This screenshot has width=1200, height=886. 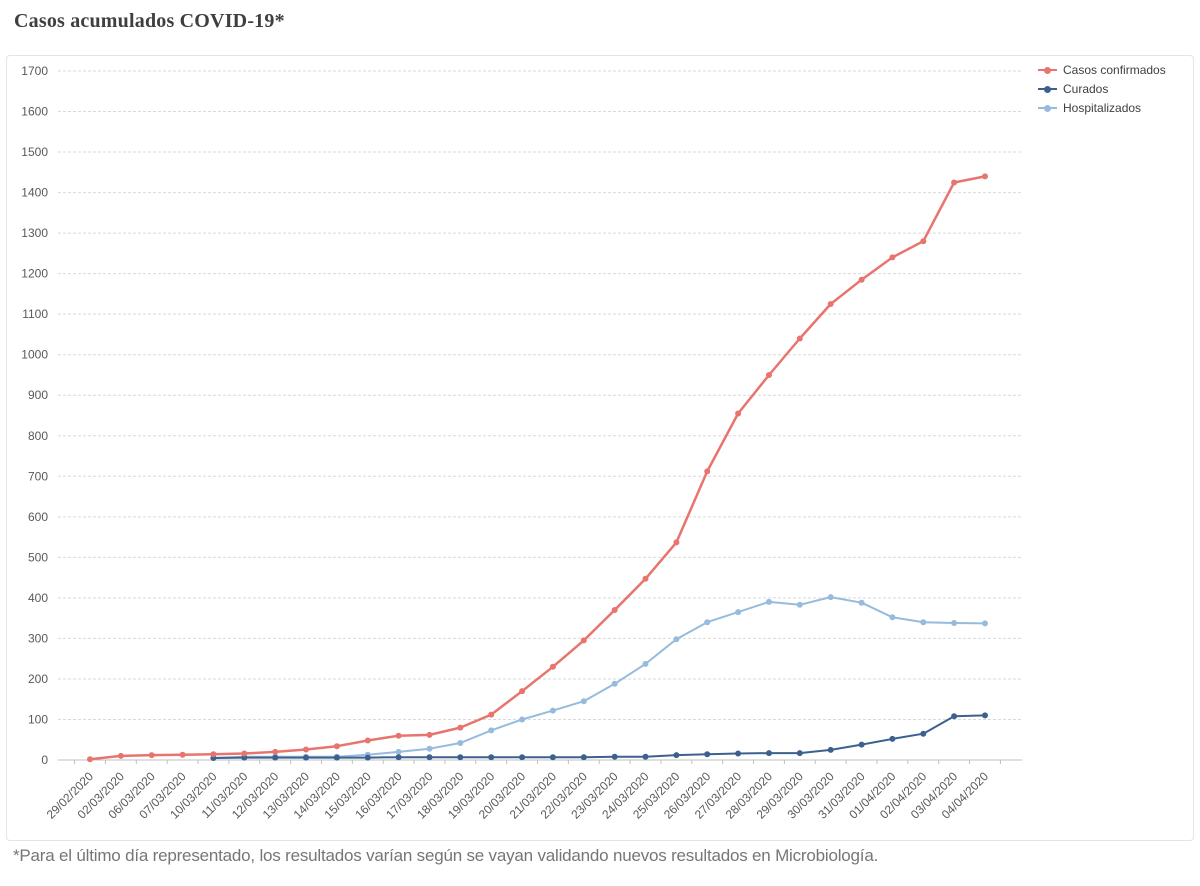 What do you see at coordinates (1102, 108) in the screenshot?
I see `legend-item-hospitalizados: Hospitalizados` at bounding box center [1102, 108].